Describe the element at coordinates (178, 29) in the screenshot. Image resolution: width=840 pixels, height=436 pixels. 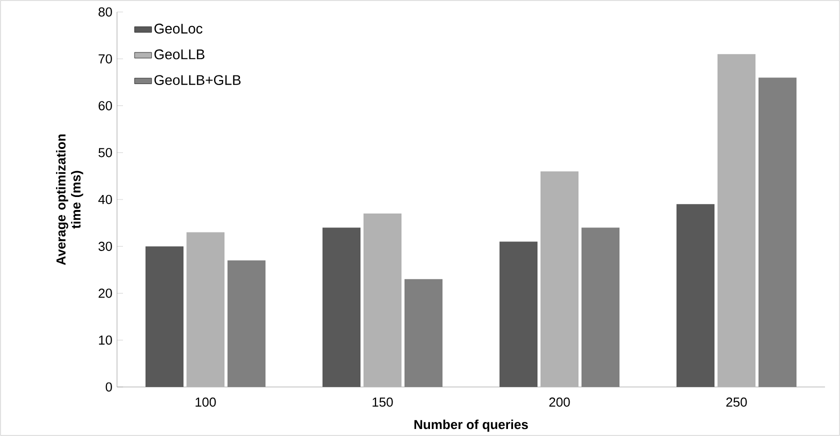
I see `legend-label: GeoLoc` at that location.